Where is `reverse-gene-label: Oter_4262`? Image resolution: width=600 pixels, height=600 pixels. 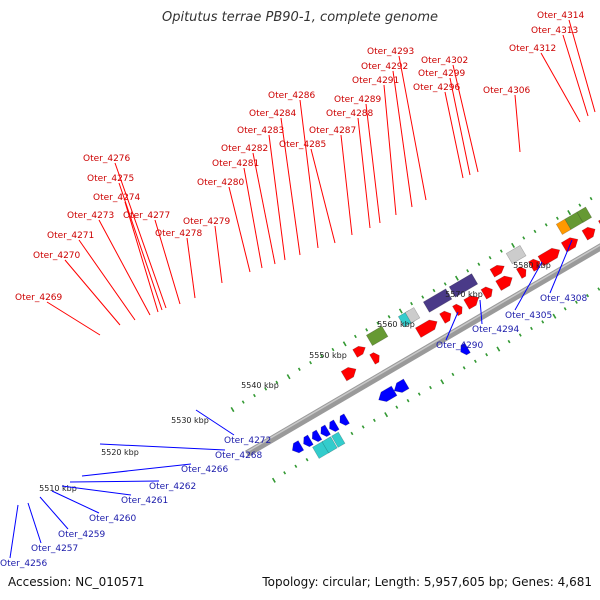 reverse-gene-label: Oter_4262 is located at coordinates (172, 487).